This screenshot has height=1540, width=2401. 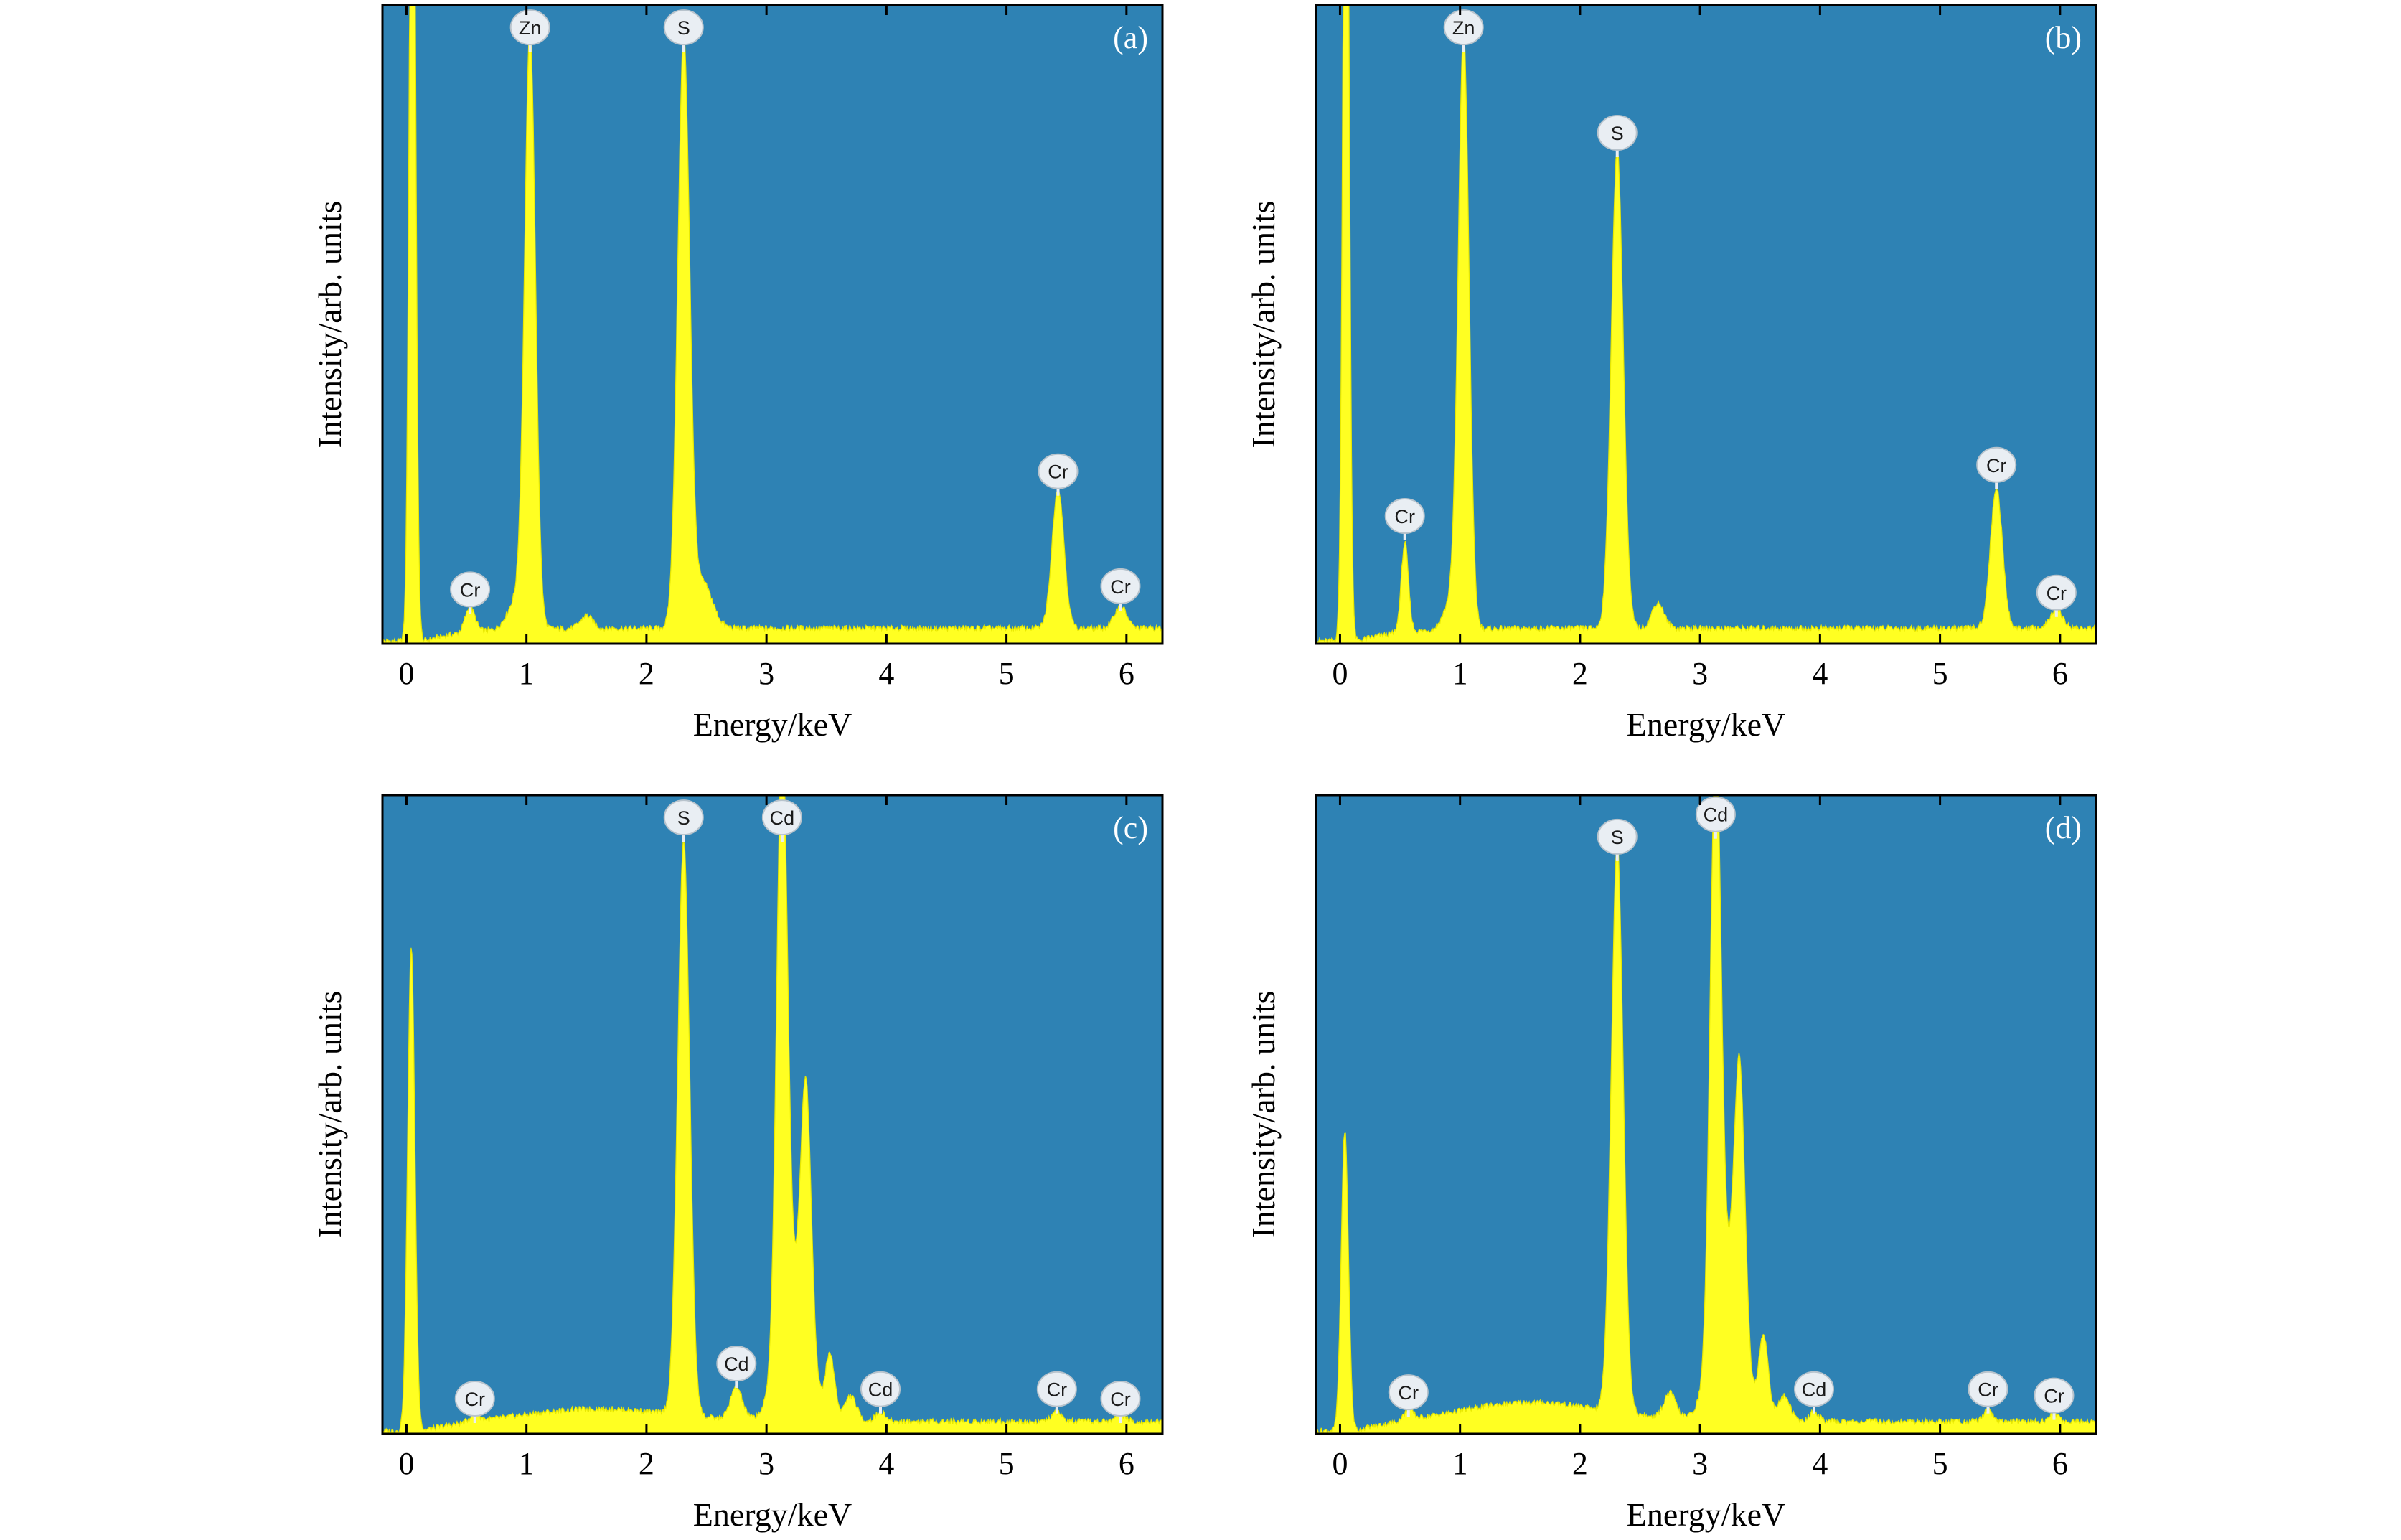 What do you see at coordinates (2063, 37) in the screenshot?
I see `panel-label: (b)` at bounding box center [2063, 37].